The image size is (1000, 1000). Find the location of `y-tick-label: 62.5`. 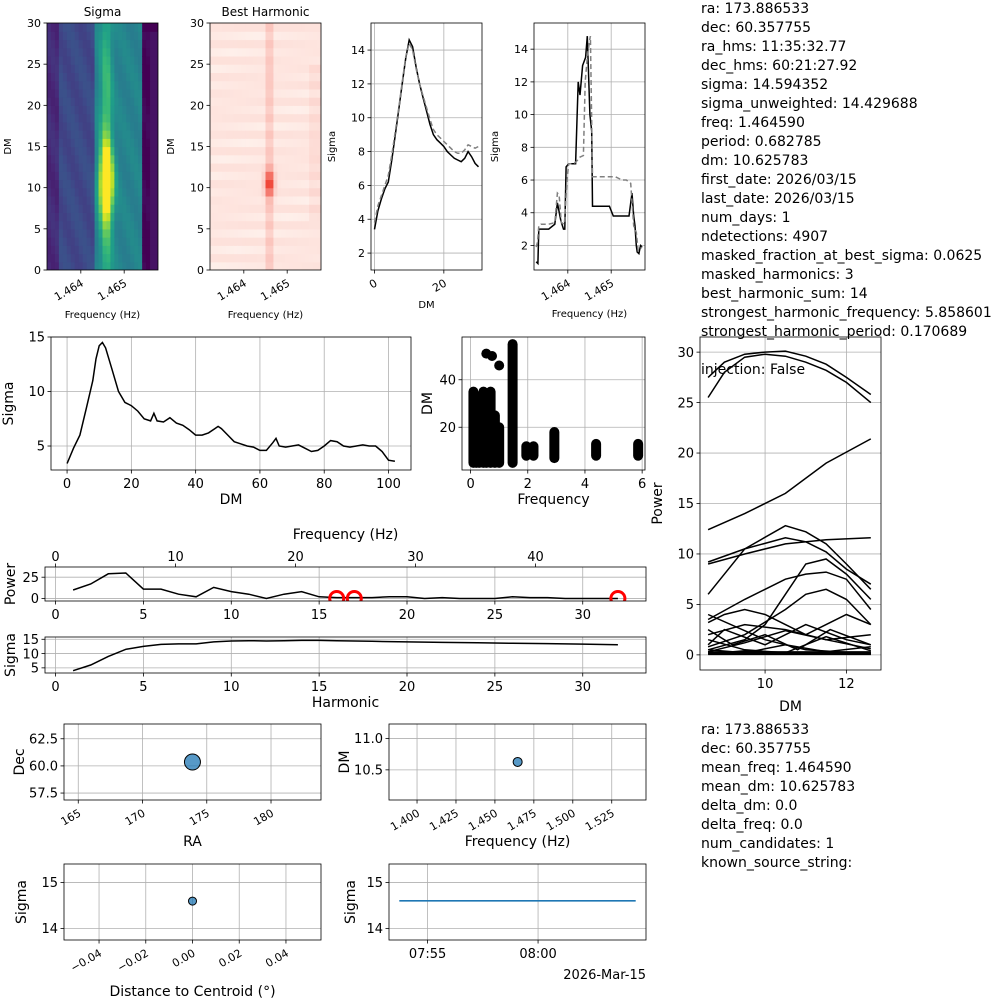

y-tick-label: 62.5 is located at coordinates (43, 739).